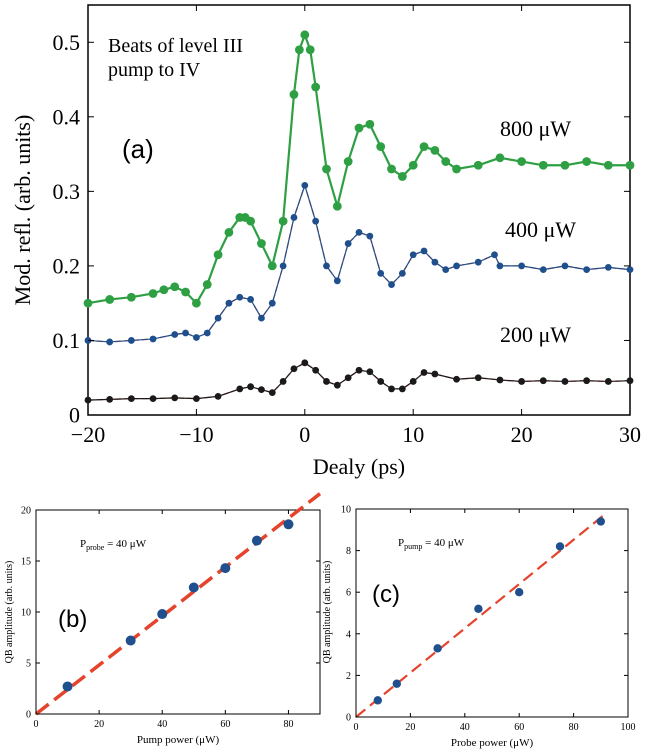 The image size is (657, 754). I want to click on panel-a-y-tick-label: 0.5, so click(67, 42).